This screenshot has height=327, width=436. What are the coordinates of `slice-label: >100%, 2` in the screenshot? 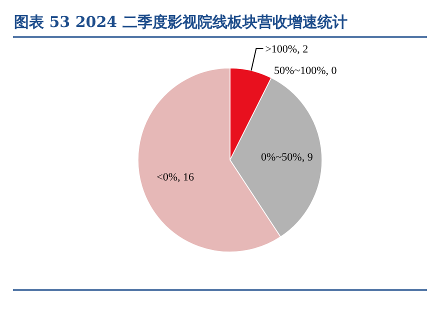 It's located at (286, 49).